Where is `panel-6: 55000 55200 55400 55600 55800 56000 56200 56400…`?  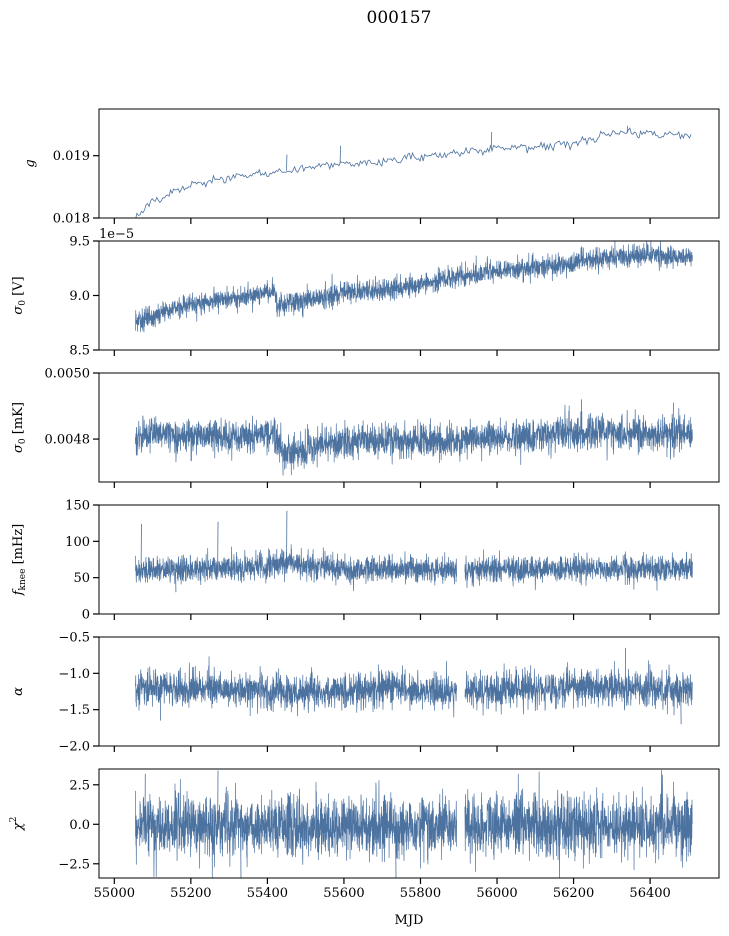
panel-6: 55000 55200 55400 55600 55800 56000 56200 56400… is located at coordinates (364, 834).